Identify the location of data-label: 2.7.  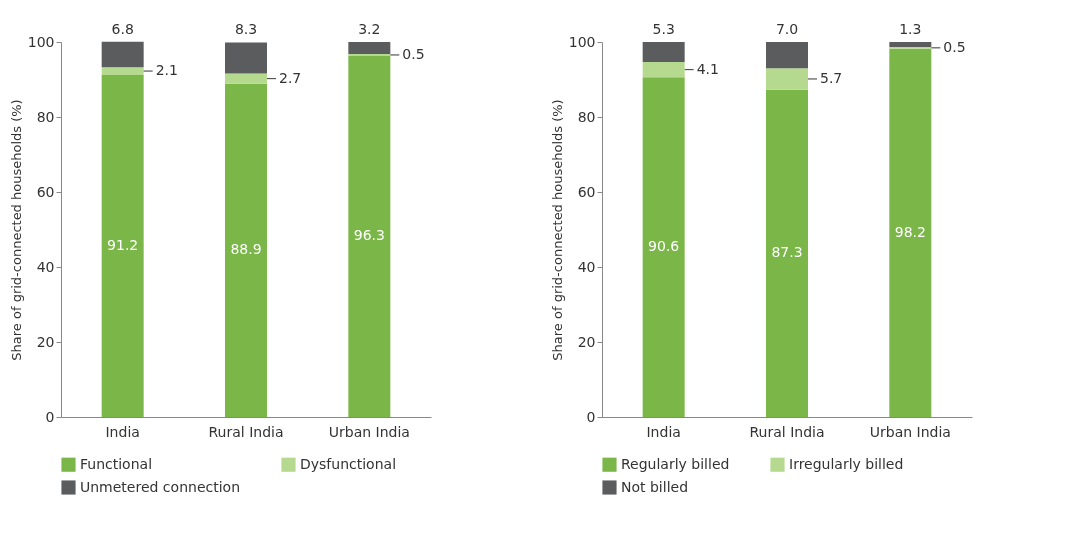
(290, 77).